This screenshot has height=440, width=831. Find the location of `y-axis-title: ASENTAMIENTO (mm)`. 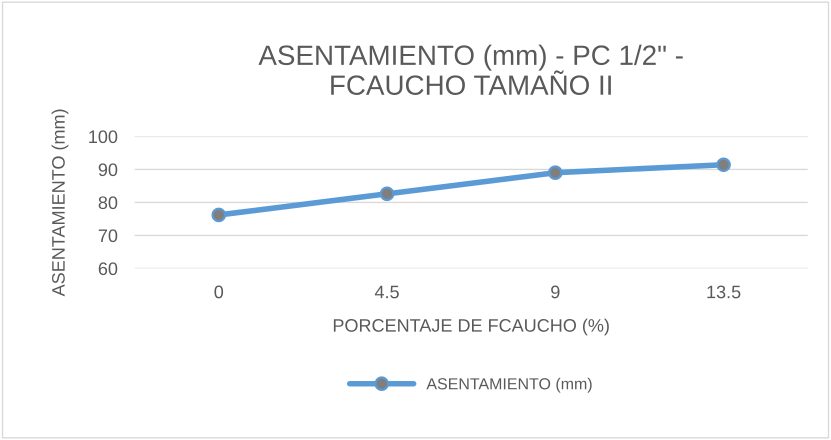

y-axis-title: ASENTAMIENTO (mm) is located at coordinates (60, 203).